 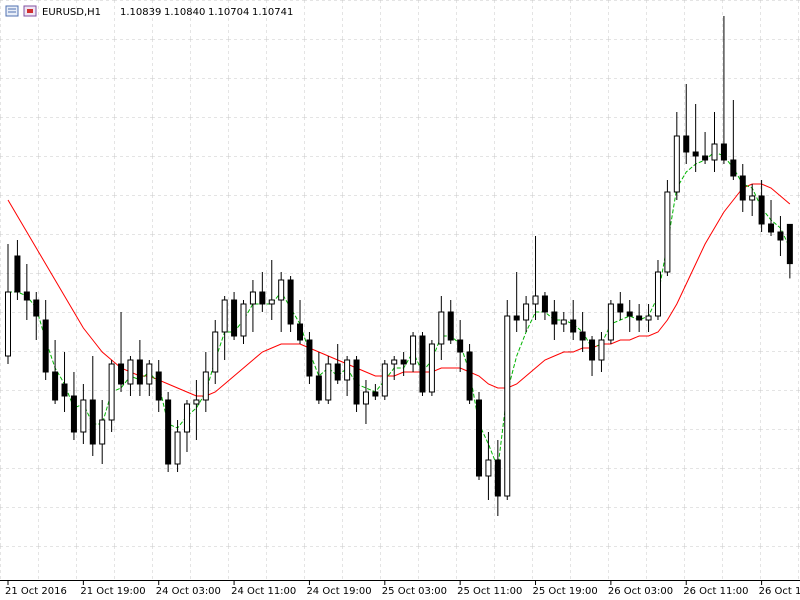 What do you see at coordinates (188, 591) in the screenshot?
I see `x-tick-label: 24 Oct 03:00` at bounding box center [188, 591].